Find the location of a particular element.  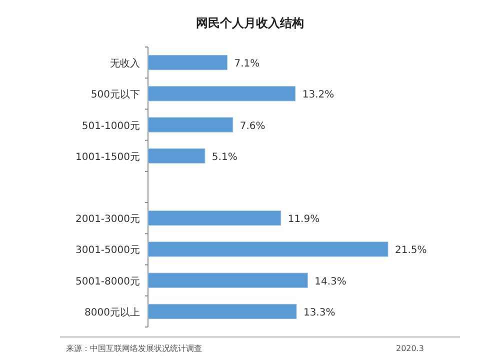

category: 3001-5000元 is located at coordinates (107, 250).